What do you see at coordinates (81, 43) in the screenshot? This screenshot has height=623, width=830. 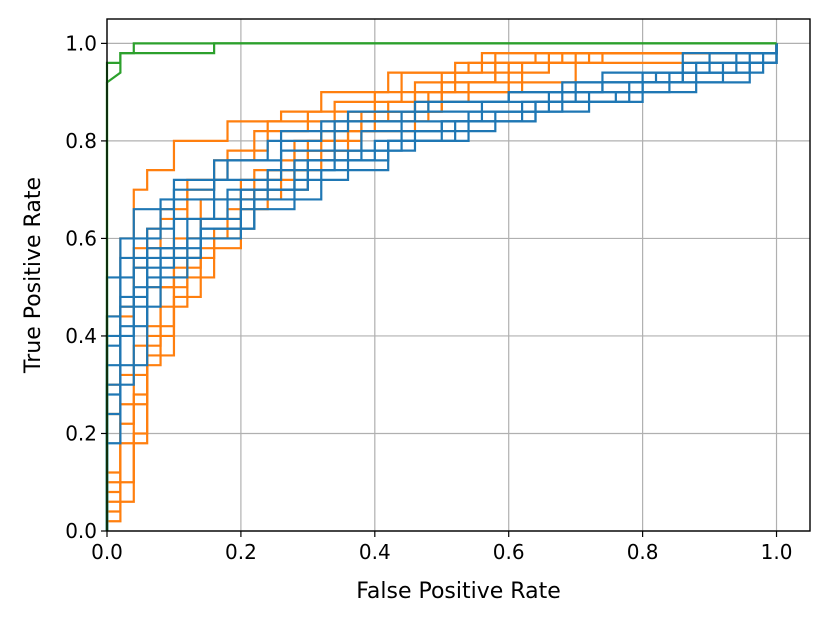 I see `y-tick-label: 1.0` at bounding box center [81, 43].